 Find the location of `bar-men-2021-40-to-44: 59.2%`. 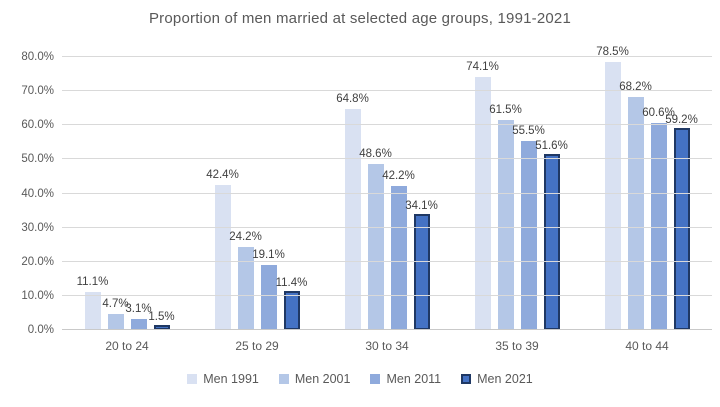

bar-men-2021-40-to-44: 59.2% is located at coordinates (681, 222).